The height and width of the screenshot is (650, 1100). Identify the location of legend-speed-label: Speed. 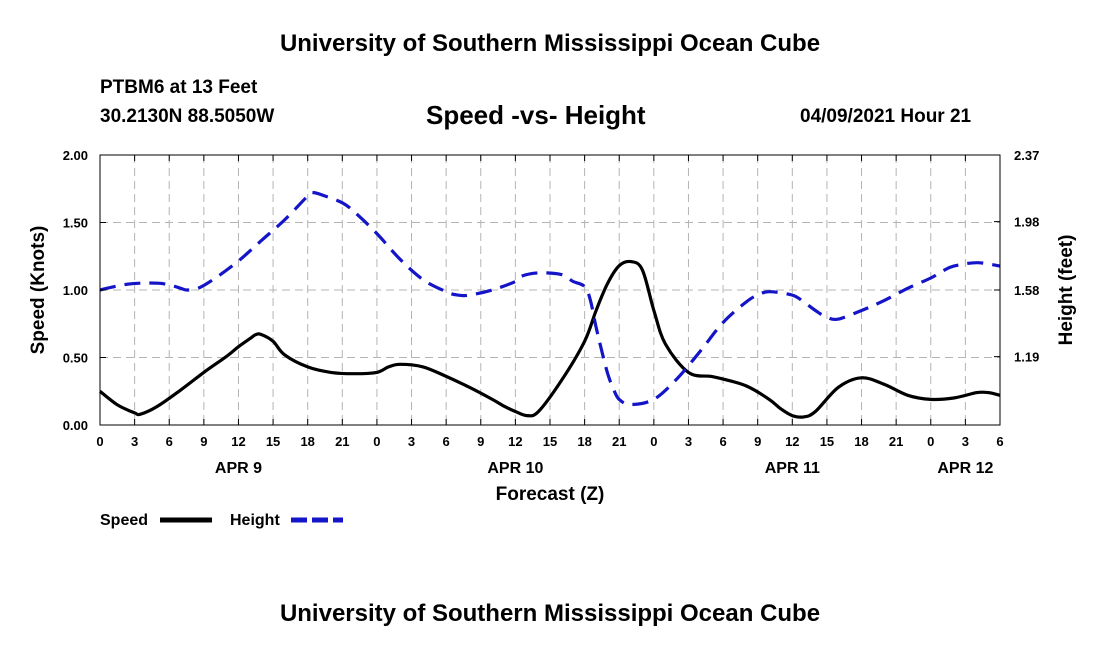
(124, 520).